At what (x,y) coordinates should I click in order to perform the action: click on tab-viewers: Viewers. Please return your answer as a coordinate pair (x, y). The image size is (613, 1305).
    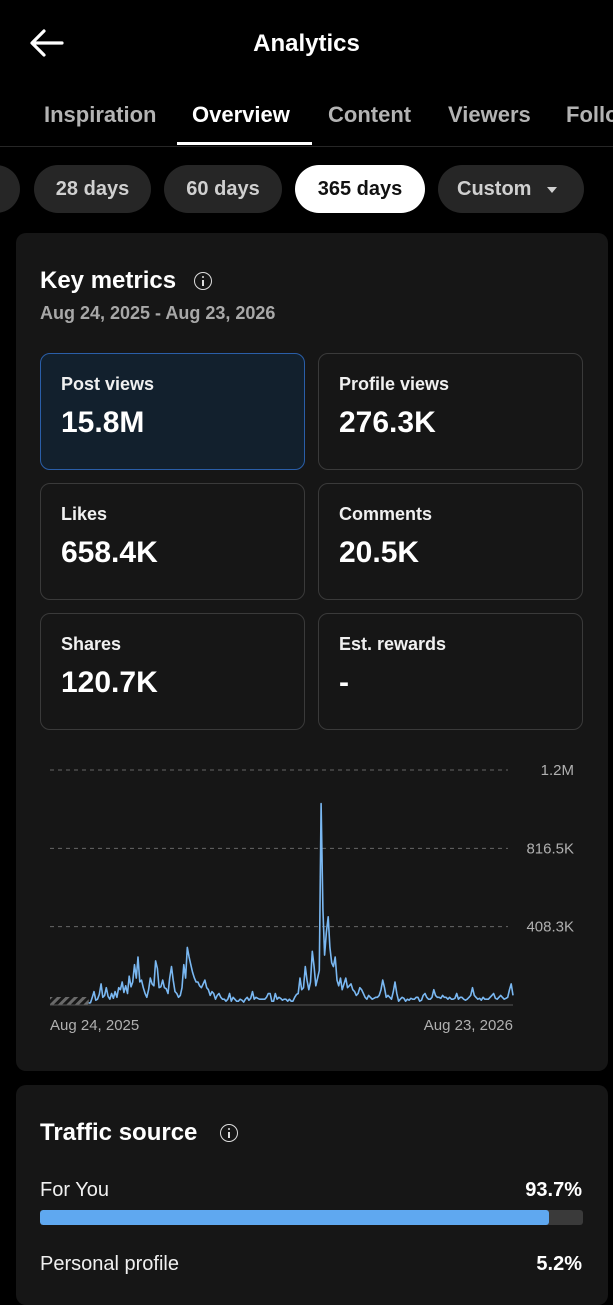
    Looking at the image, I should click on (489, 114).